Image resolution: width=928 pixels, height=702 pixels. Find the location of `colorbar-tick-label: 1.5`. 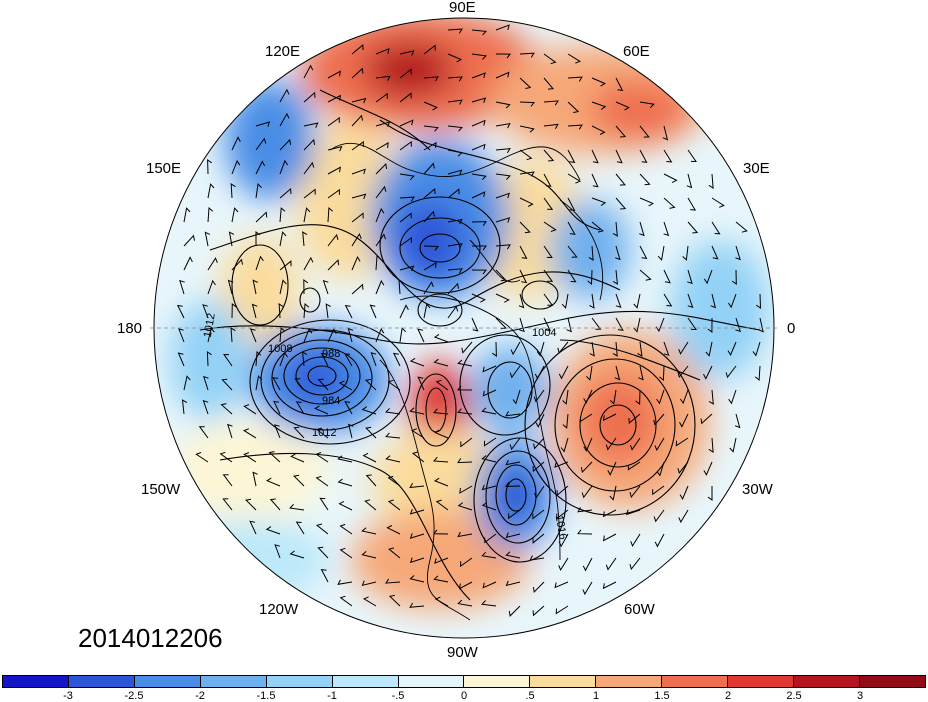

colorbar-tick-label: 1.5 is located at coordinates (662, 696).